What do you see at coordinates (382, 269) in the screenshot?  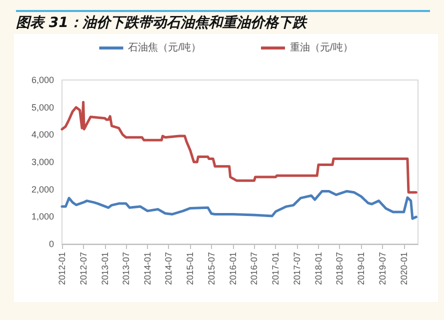 I see `x-tick-label: 2019-07` at bounding box center [382, 269].